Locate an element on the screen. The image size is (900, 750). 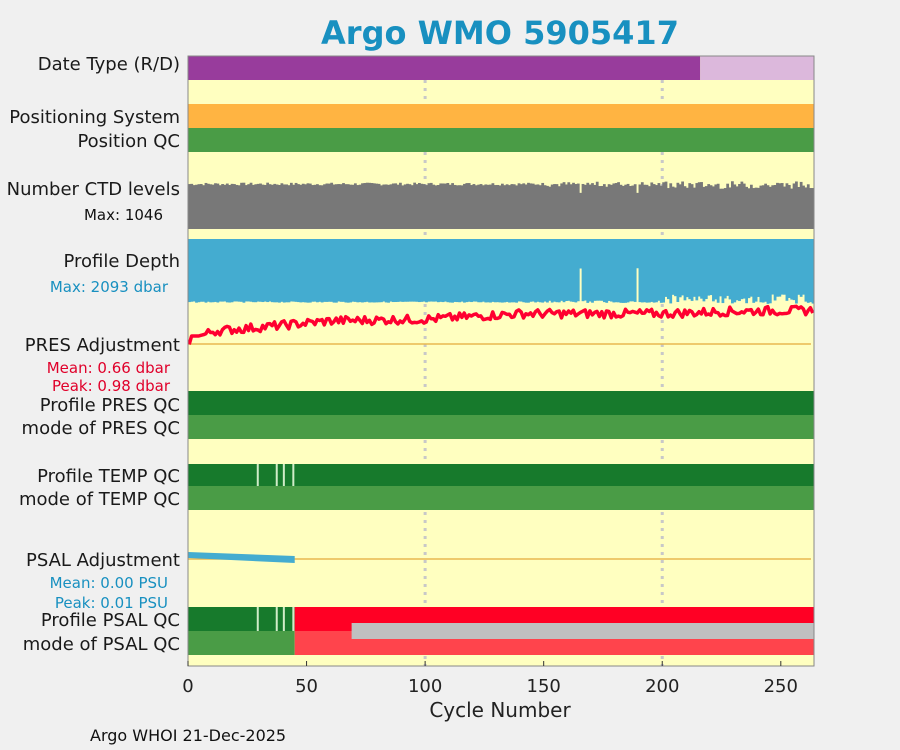
profile-pres-qc-bar is located at coordinates (501, 403).